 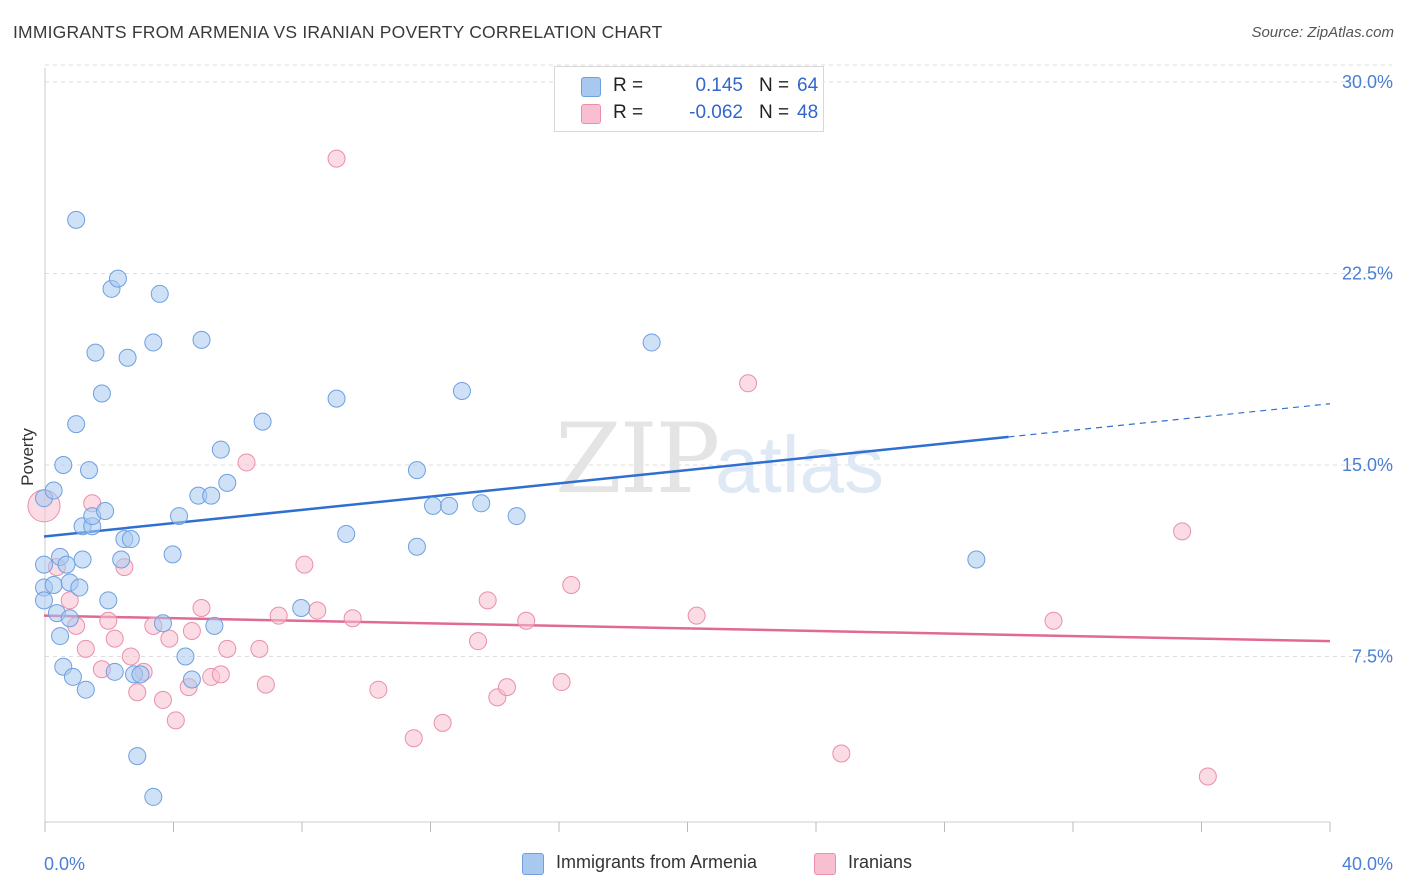 I want to click on y-tick-label: 22.5%, so click(x=1367, y=274).